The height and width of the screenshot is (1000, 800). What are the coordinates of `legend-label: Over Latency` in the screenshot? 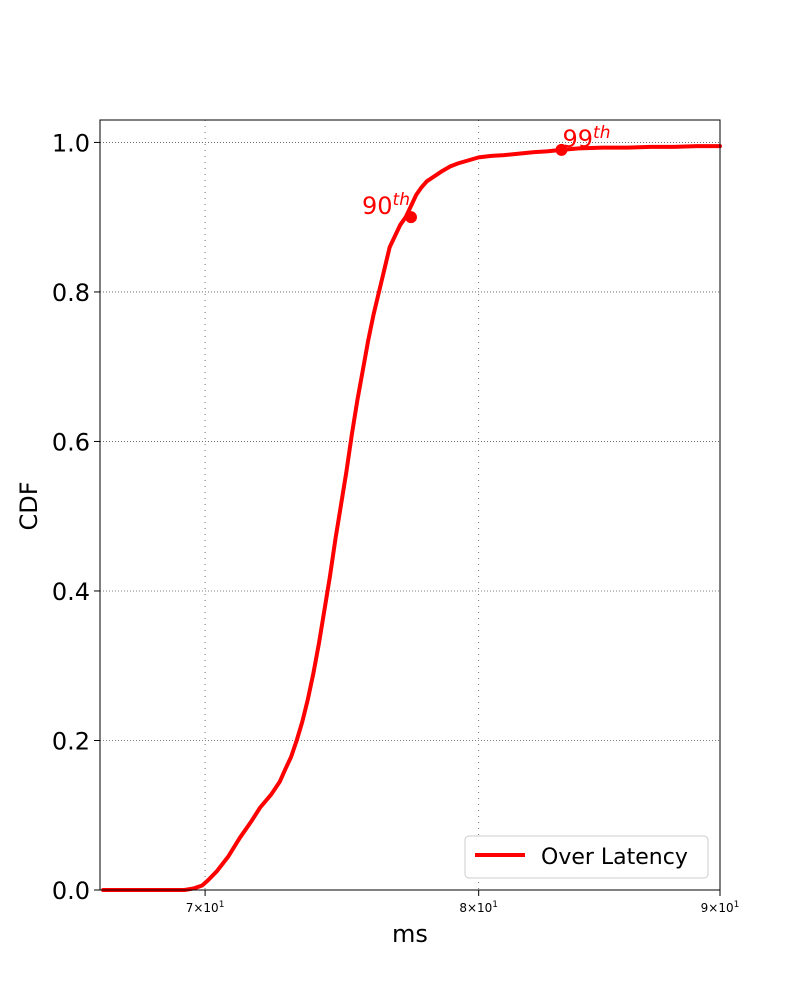 It's located at (614, 857).